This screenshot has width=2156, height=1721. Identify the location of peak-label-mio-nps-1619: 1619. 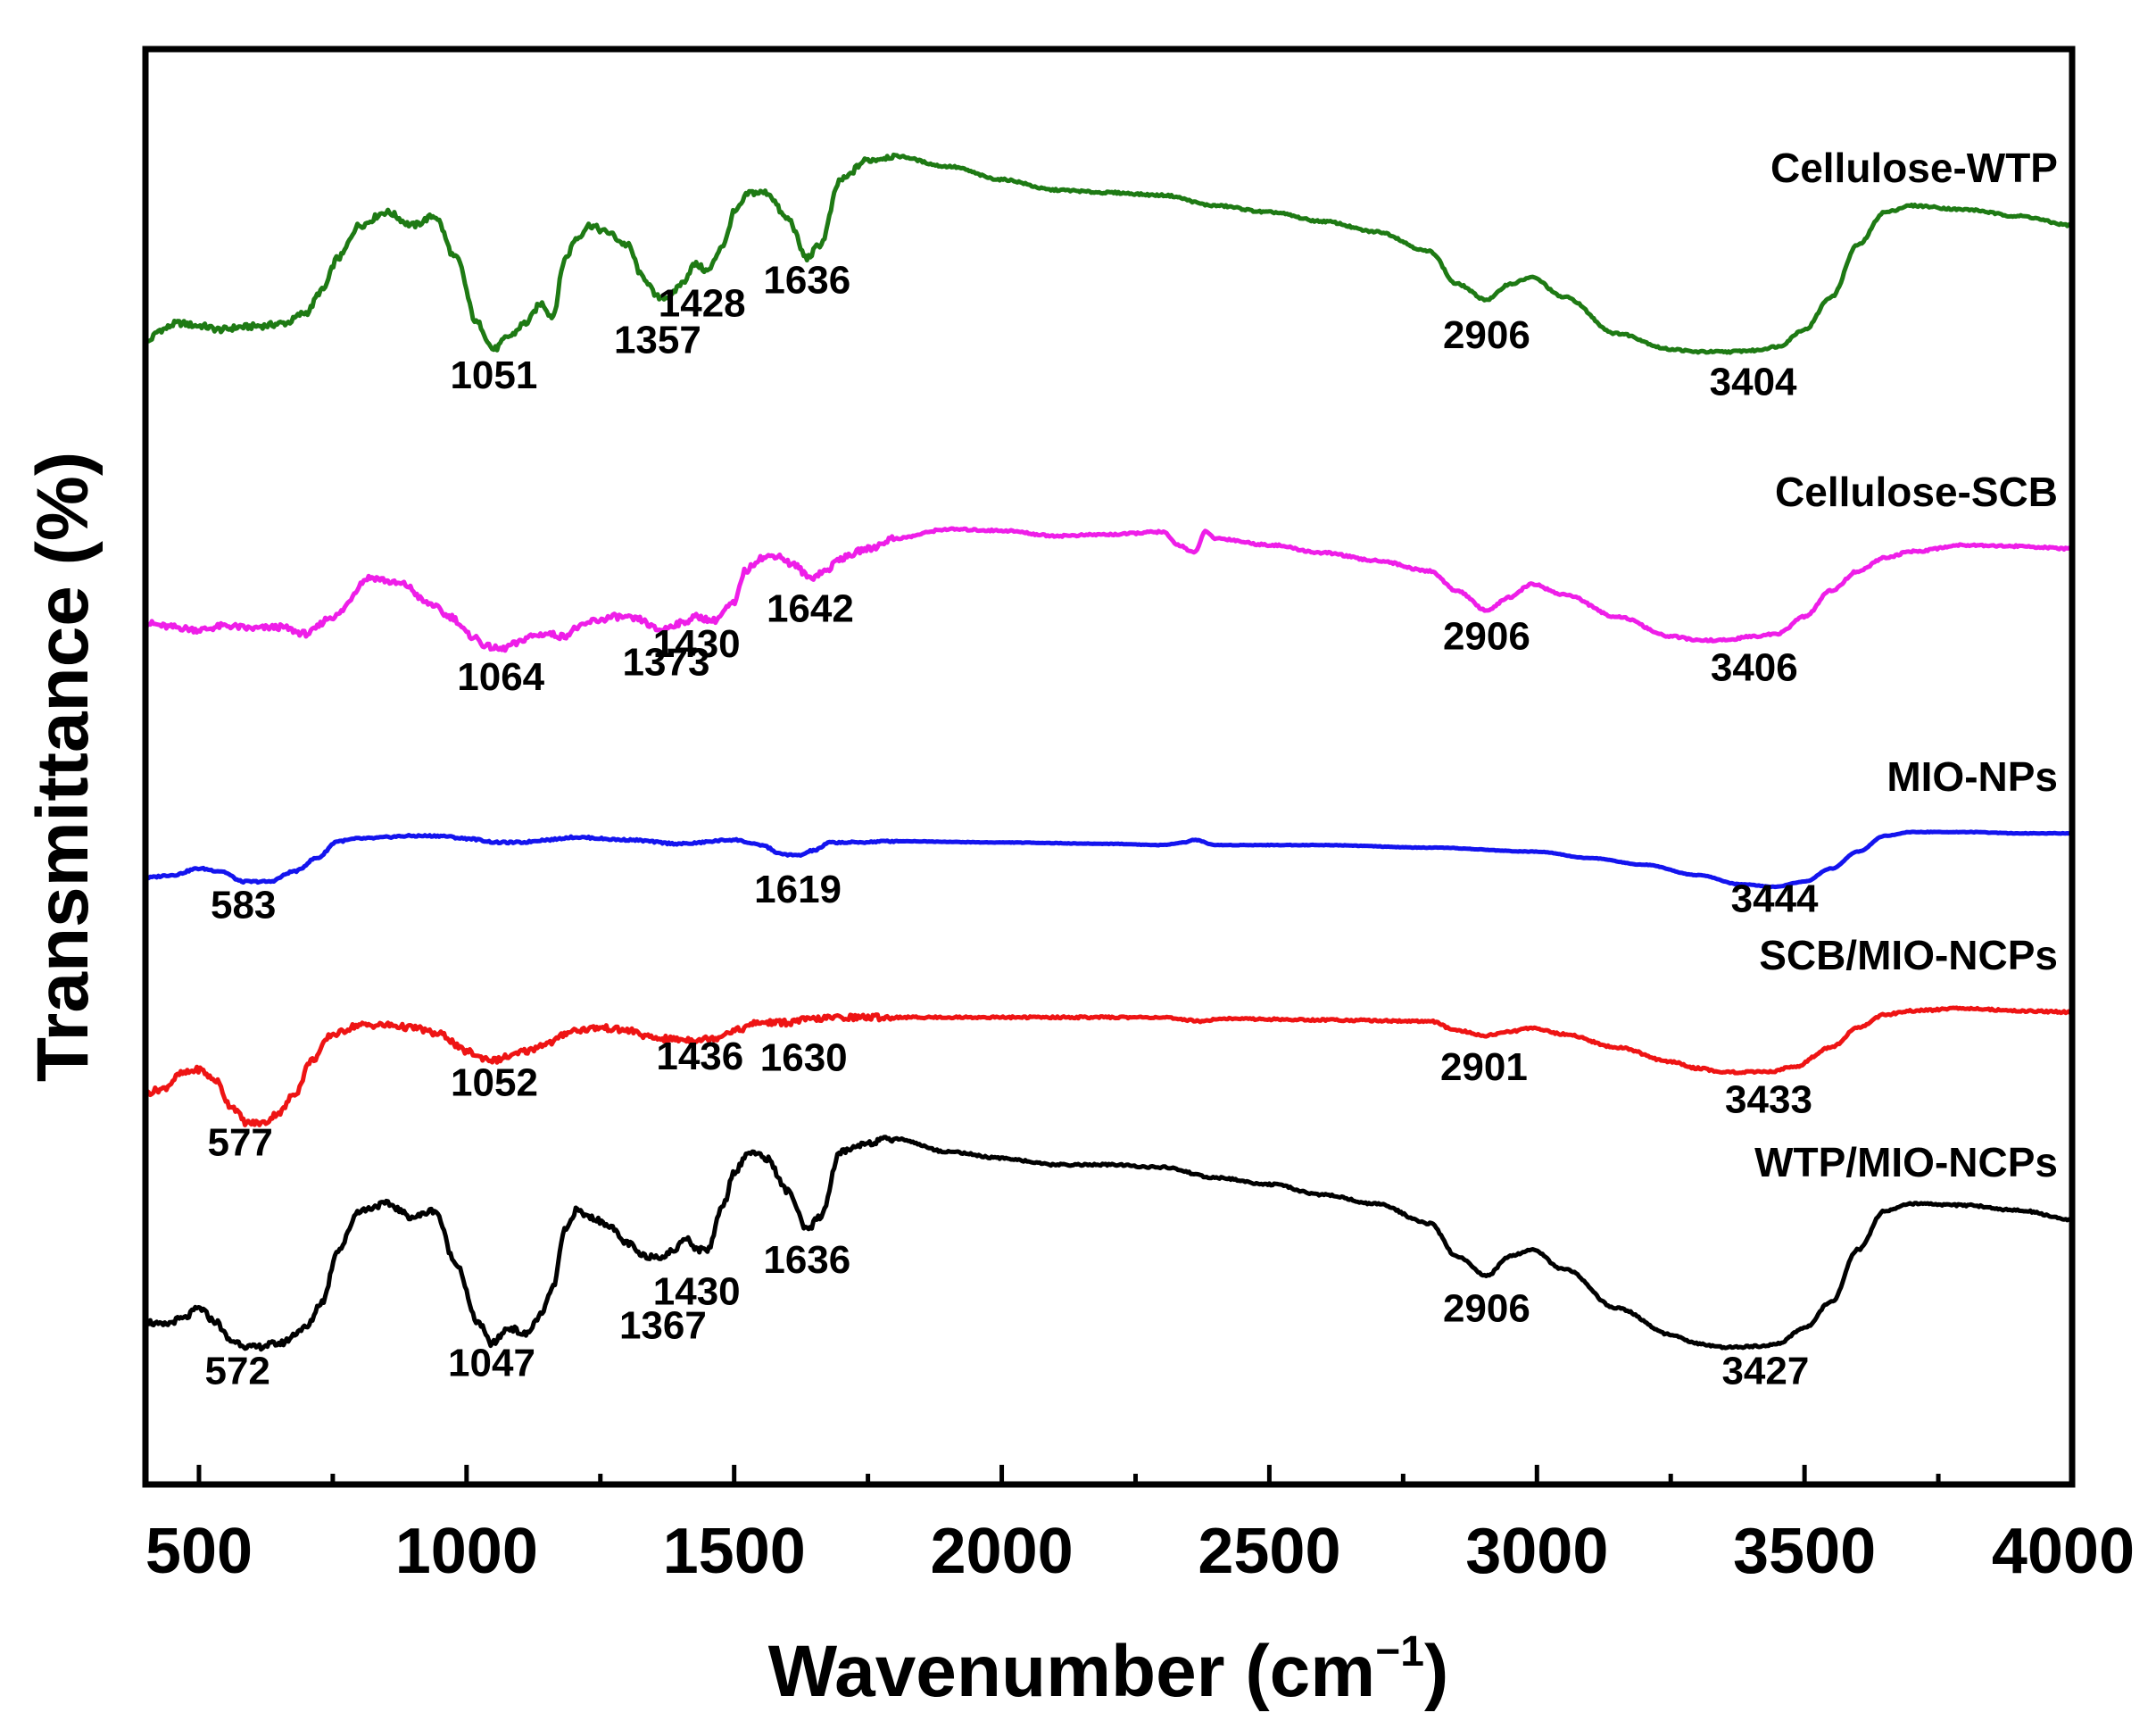
(798, 889).